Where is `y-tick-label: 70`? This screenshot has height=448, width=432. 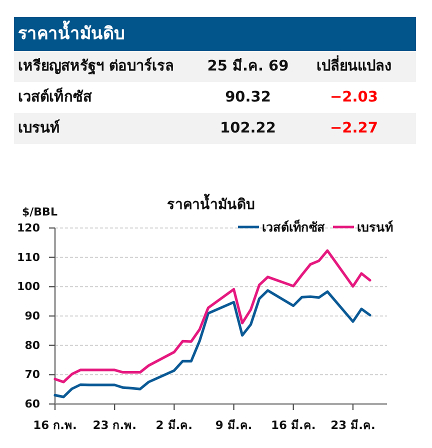 y-tick-label: 70 is located at coordinates (32, 375).